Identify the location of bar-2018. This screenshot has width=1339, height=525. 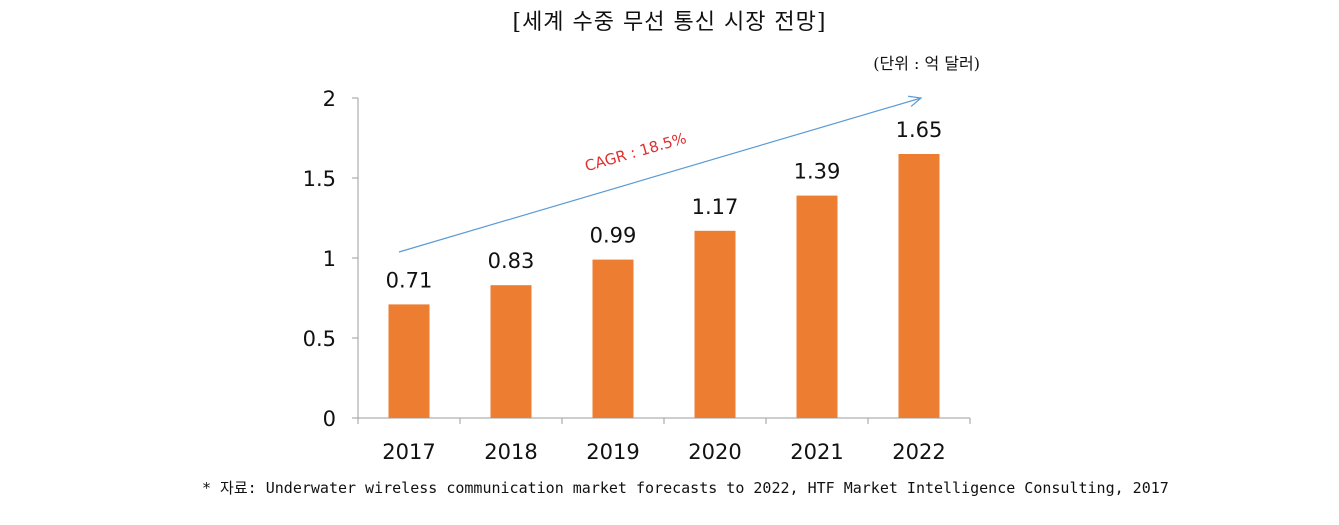
(511, 351).